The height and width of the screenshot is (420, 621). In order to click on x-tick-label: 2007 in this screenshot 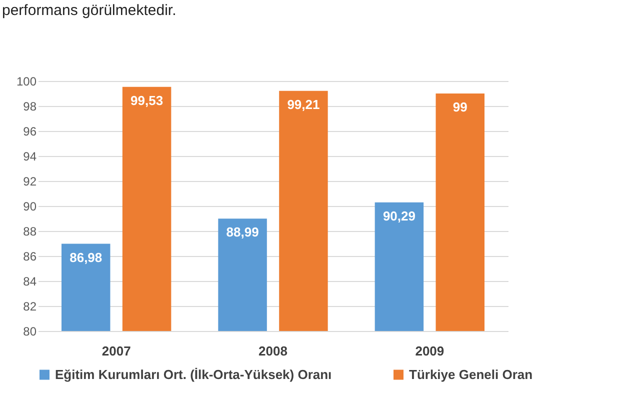, I will do `click(116, 351)`.